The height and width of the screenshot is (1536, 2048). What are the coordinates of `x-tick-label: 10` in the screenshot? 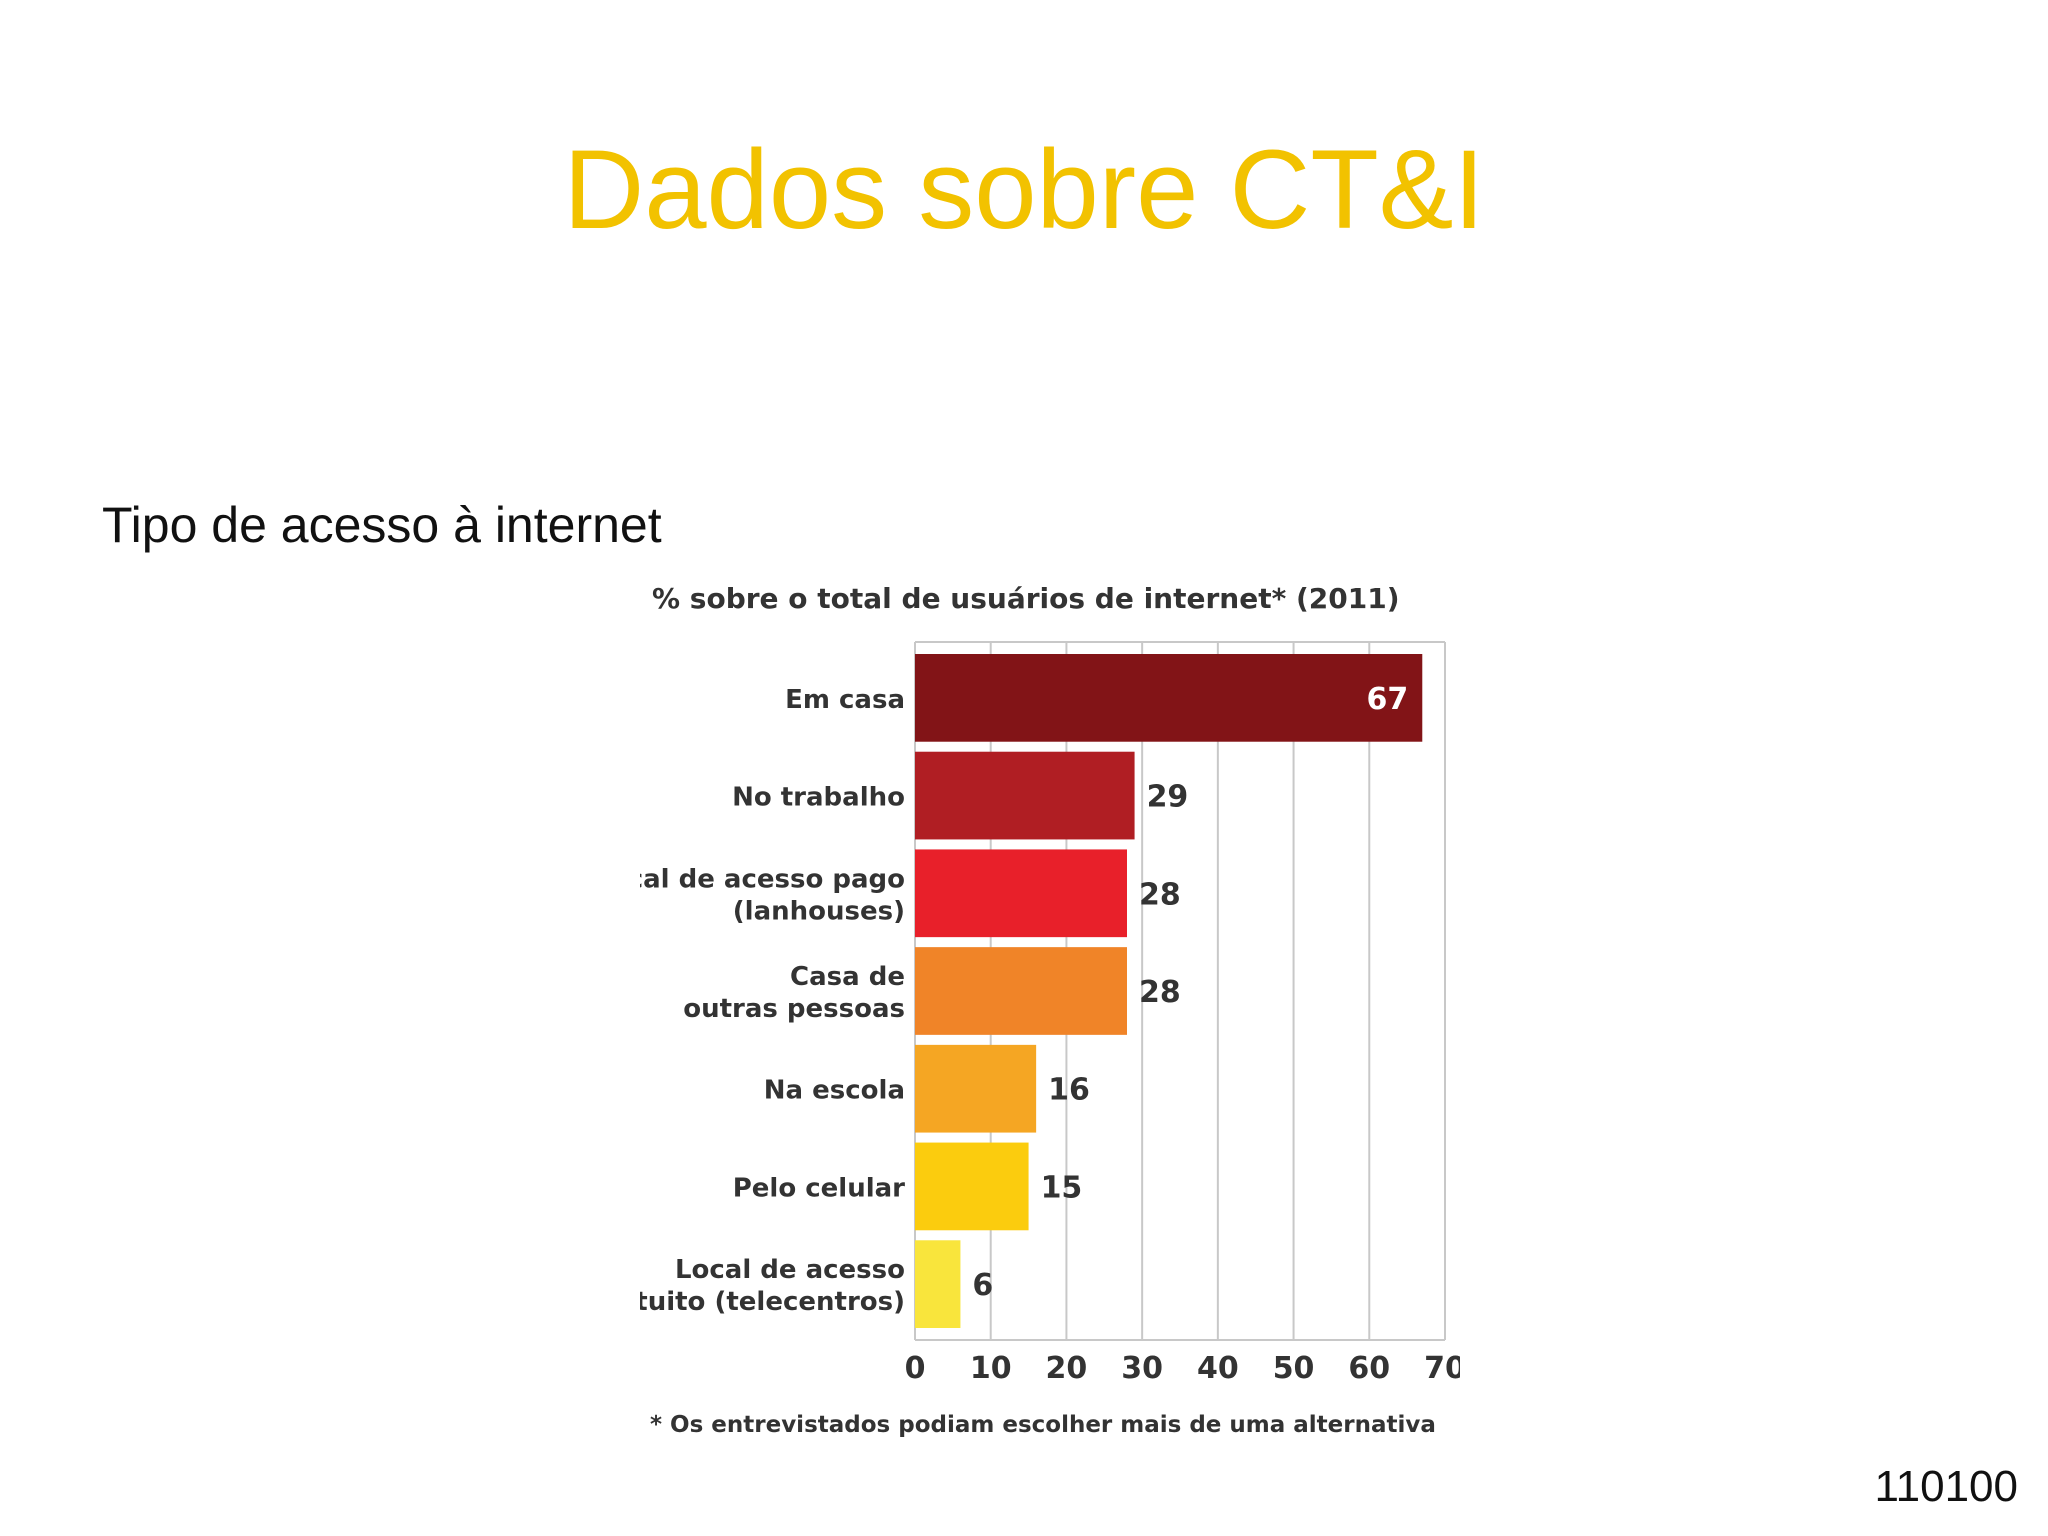 It's located at (991, 1368).